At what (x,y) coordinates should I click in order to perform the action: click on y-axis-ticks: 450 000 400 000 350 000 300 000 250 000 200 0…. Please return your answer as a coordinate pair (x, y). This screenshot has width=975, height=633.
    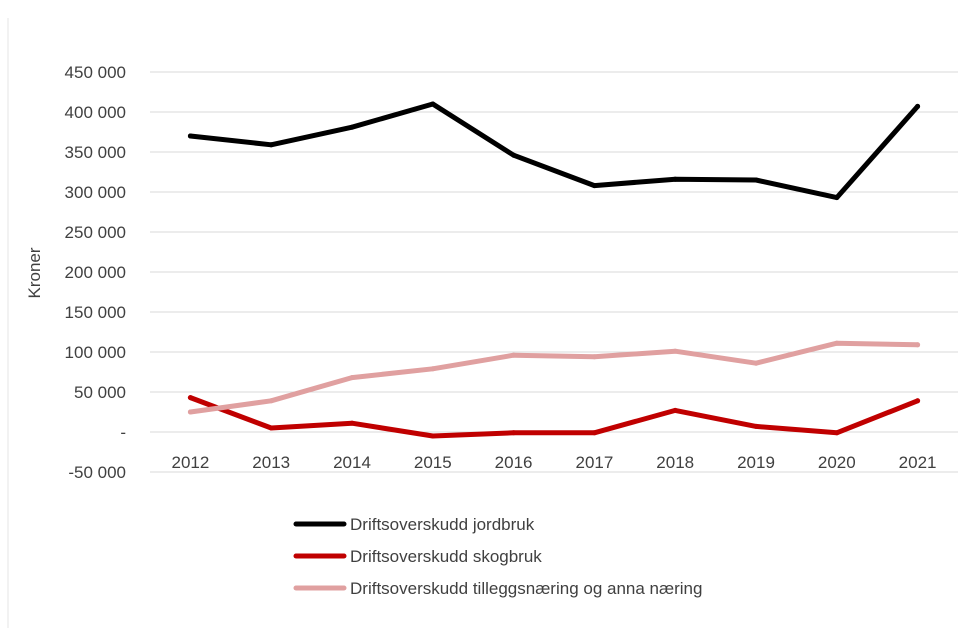
    Looking at the image, I should click on (95, 272).